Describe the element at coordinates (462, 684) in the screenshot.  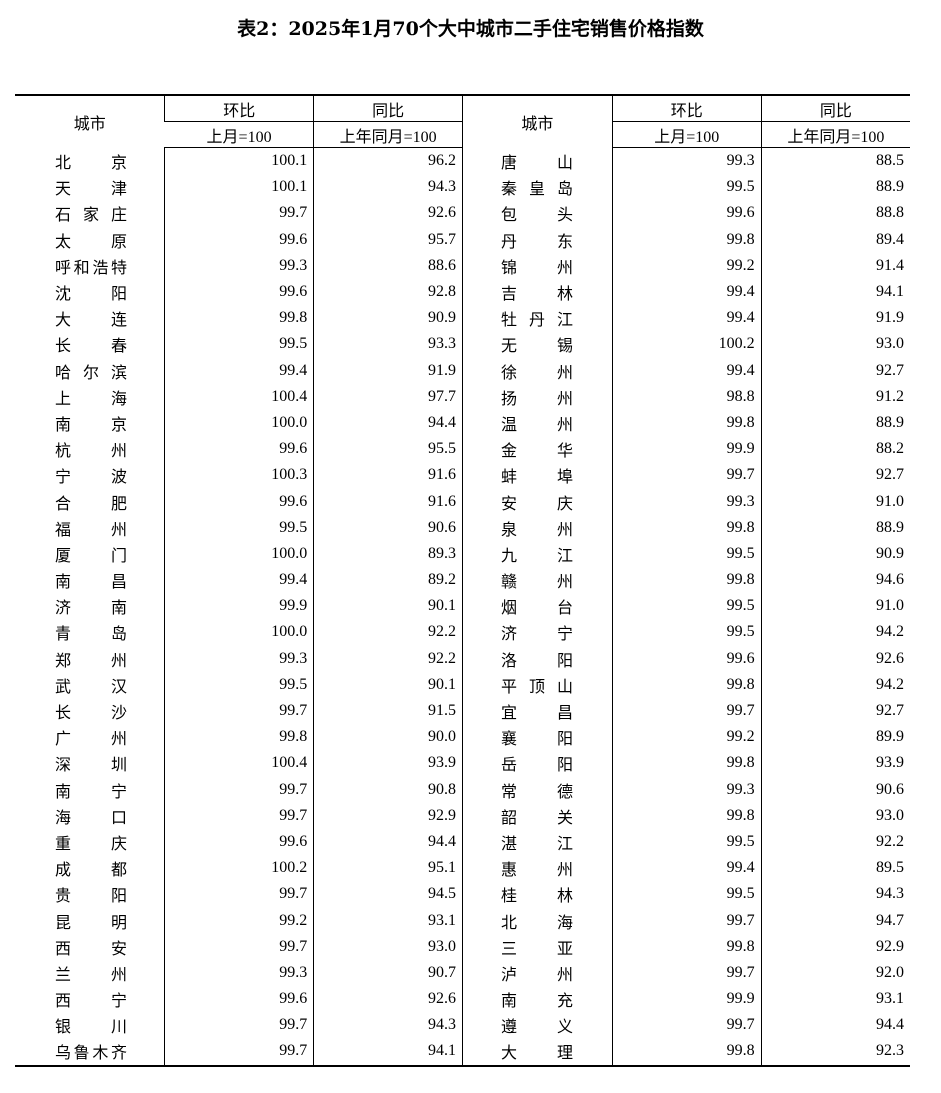
I see `table-row: 武汉 99.5 90.1 平顶山 99.8 94.2` at that location.